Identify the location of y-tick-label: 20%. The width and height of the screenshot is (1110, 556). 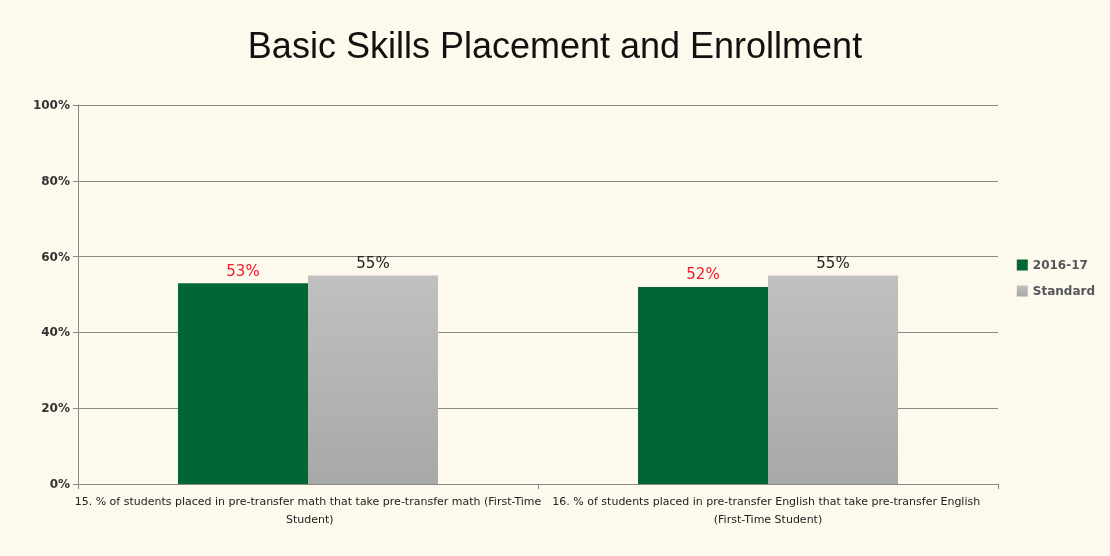
(55, 408).